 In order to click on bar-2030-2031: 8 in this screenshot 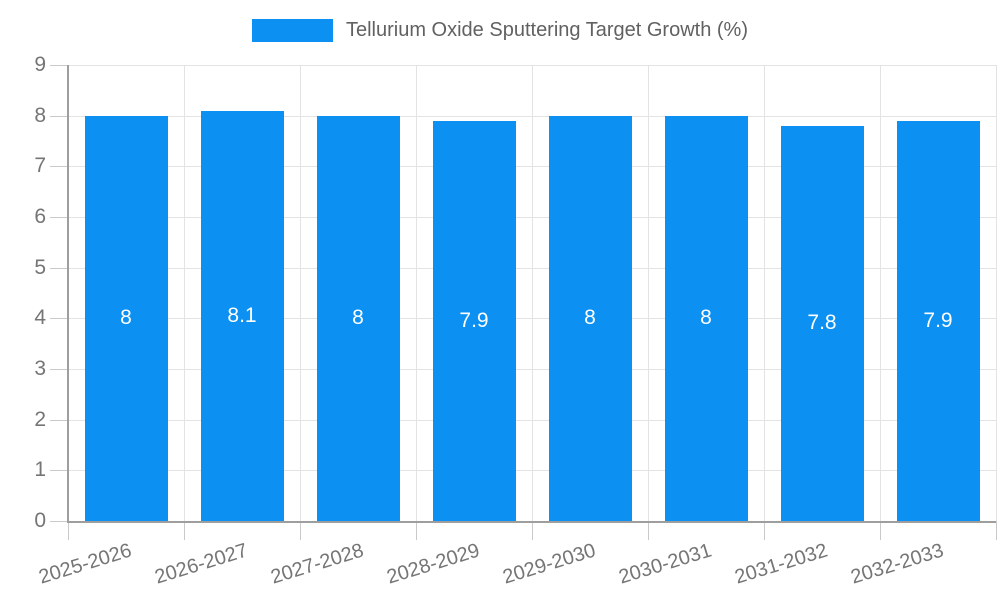, I will do `click(706, 318)`.